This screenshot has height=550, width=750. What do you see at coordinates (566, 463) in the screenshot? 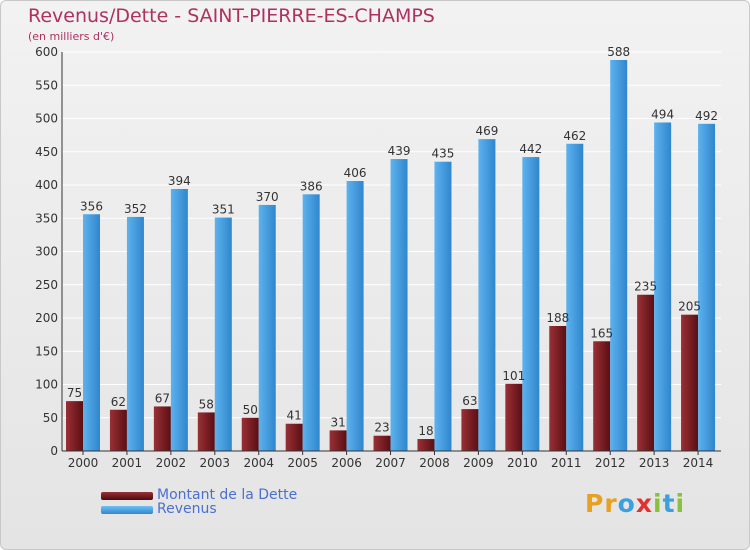
I see `x-tick-label: 2011` at bounding box center [566, 463].